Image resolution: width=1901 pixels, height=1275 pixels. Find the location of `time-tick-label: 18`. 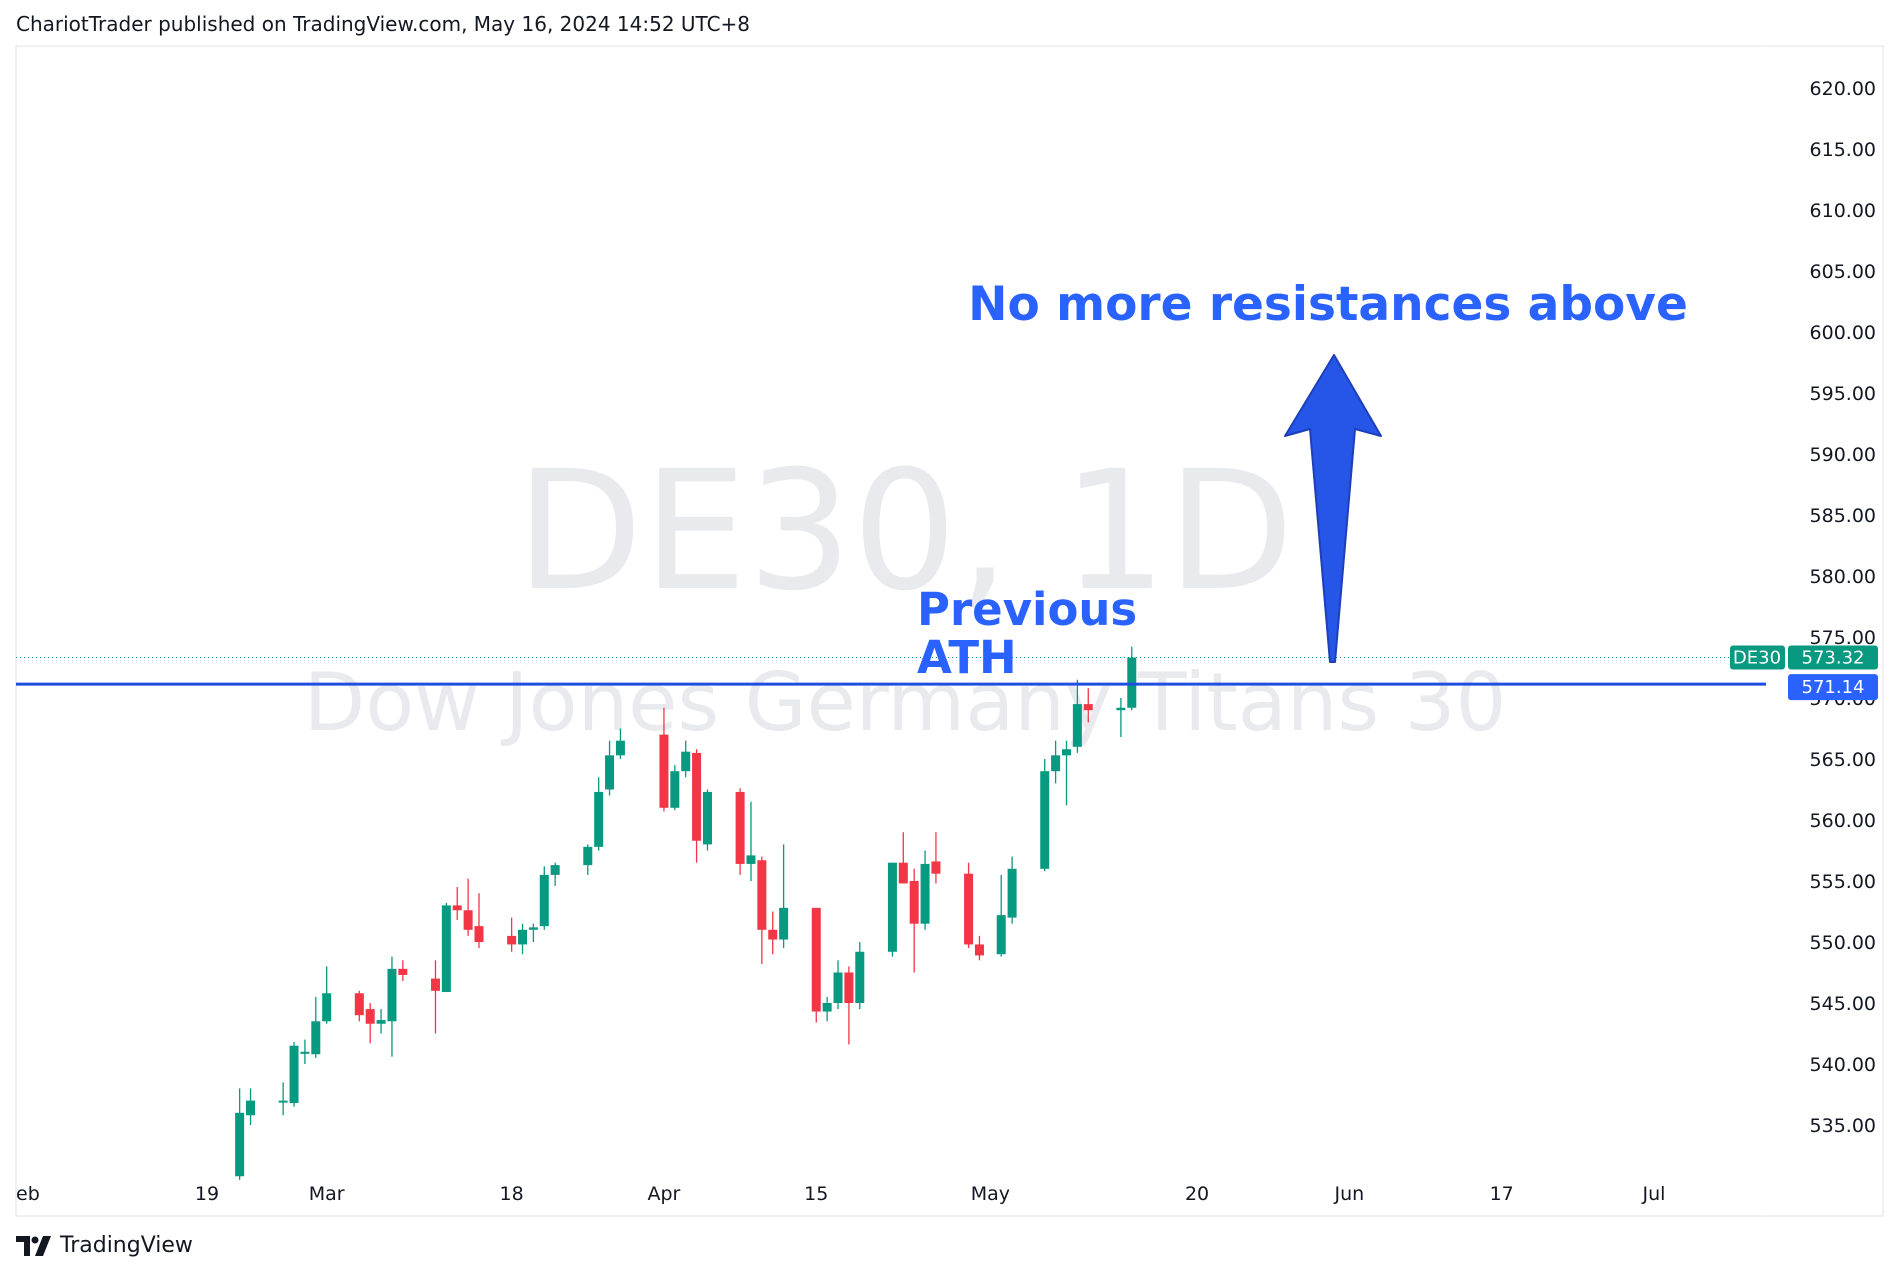

time-tick-label: 18 is located at coordinates (512, 1194).